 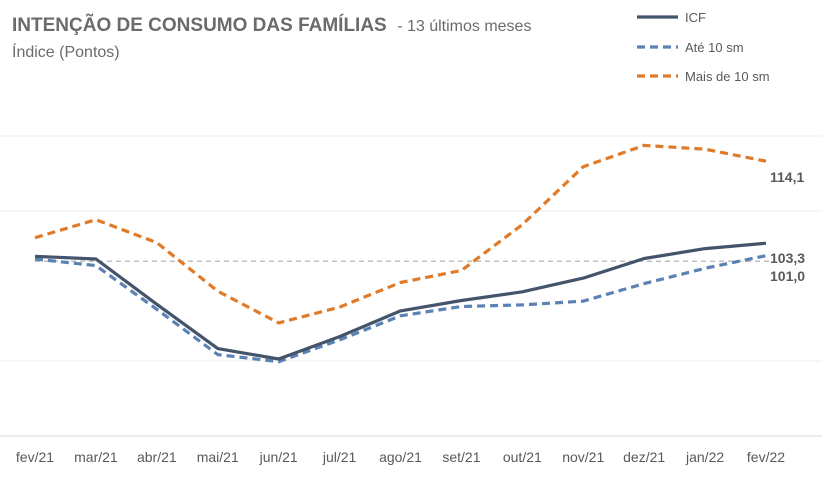 I want to click on end-value-label: 114,1, so click(x=787, y=177).